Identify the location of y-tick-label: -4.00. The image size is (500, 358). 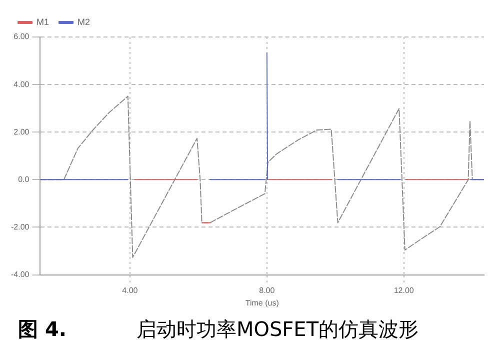
(20, 275).